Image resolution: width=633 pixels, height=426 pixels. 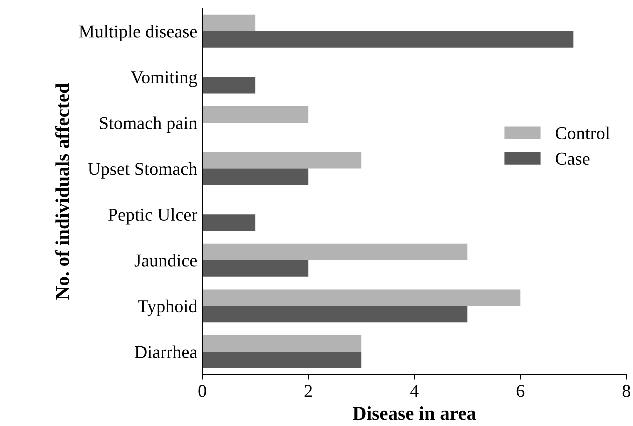 What do you see at coordinates (166, 260) in the screenshot?
I see `y-tick-label: Jaundice` at bounding box center [166, 260].